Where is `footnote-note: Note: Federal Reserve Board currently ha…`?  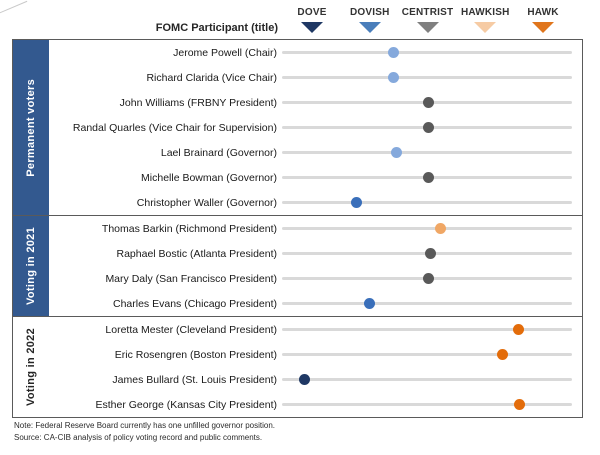 footnote-note: Note: Federal Reserve Board currently ha… is located at coordinates (145, 425).